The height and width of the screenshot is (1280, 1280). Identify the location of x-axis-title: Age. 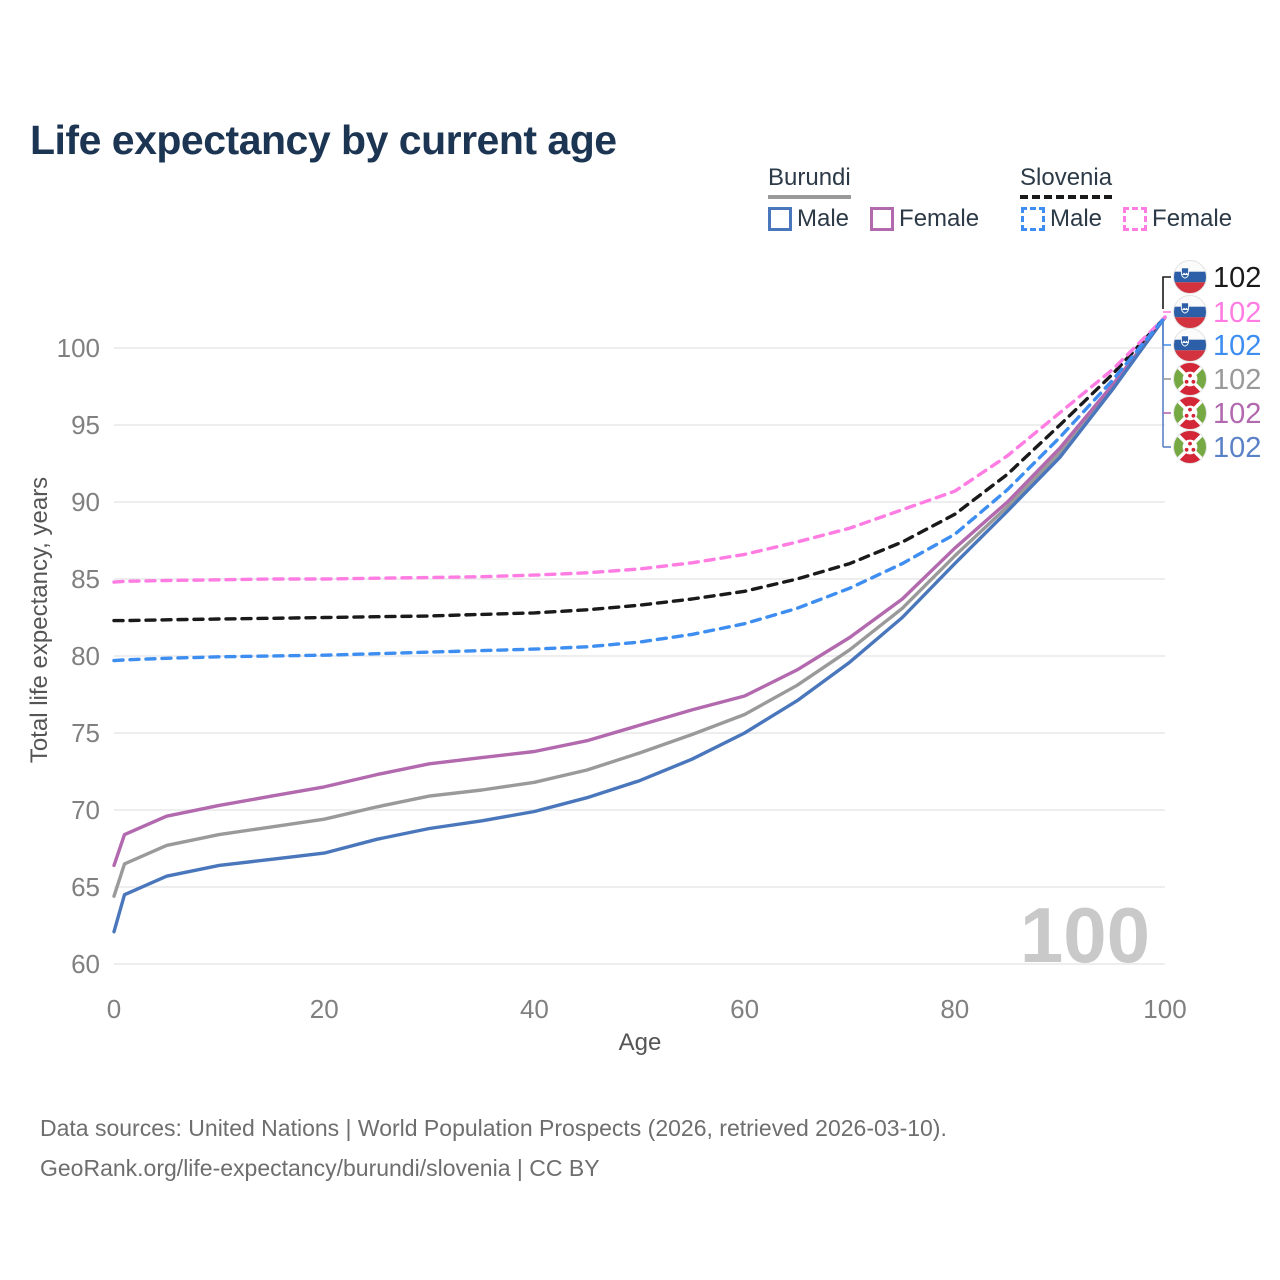
(640, 1042).